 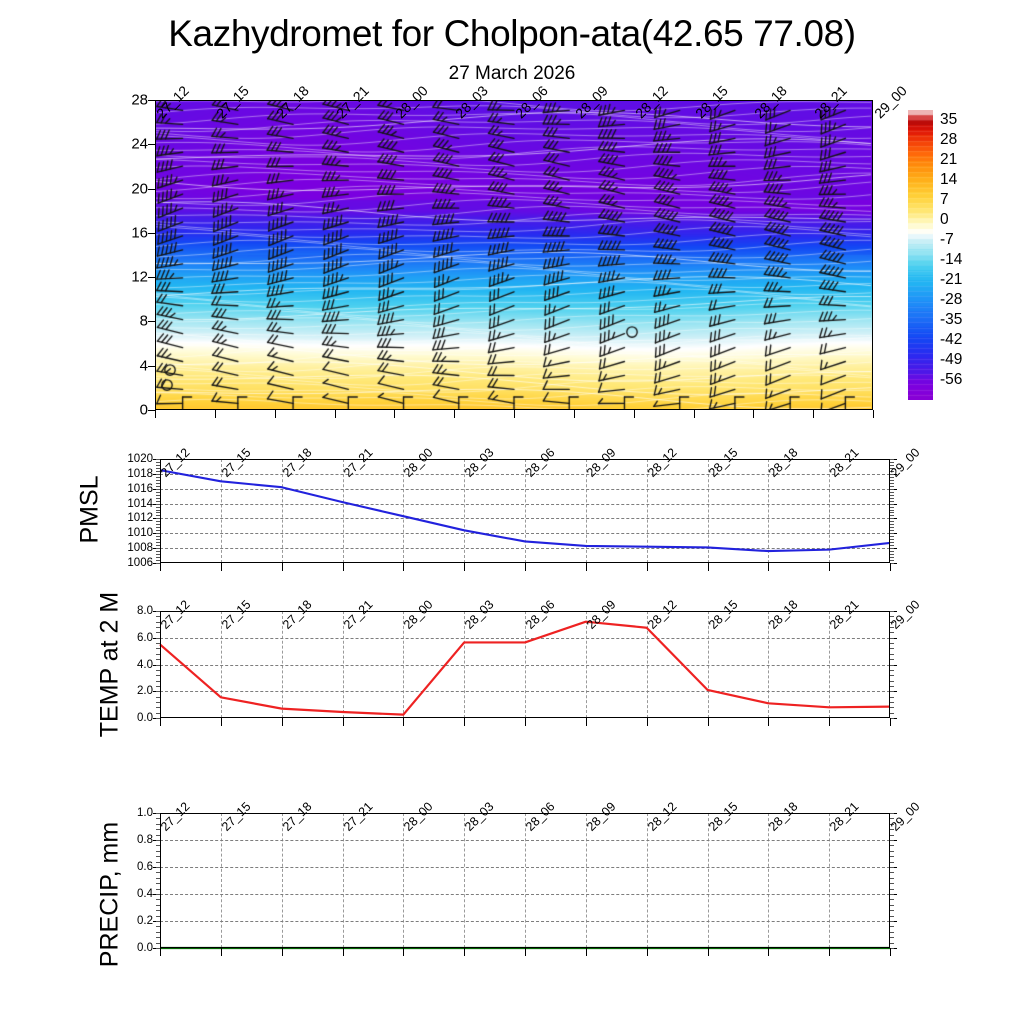 I want to click on colorbar-tick-14: 14, so click(x=949, y=179).